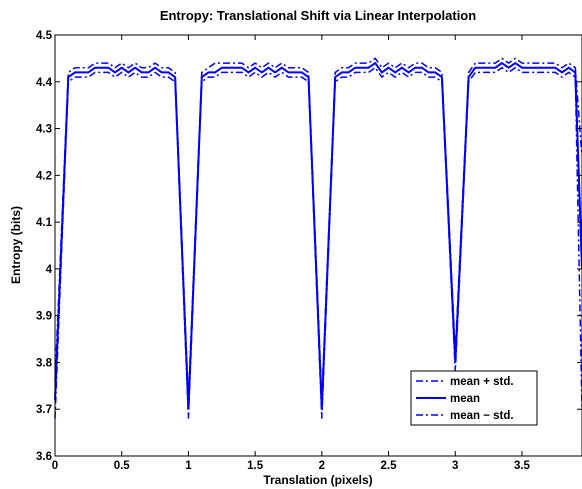 This screenshot has width=582, height=489. Describe the element at coordinates (44, 317) in the screenshot. I see `y-tick-label: 3.9` at that location.